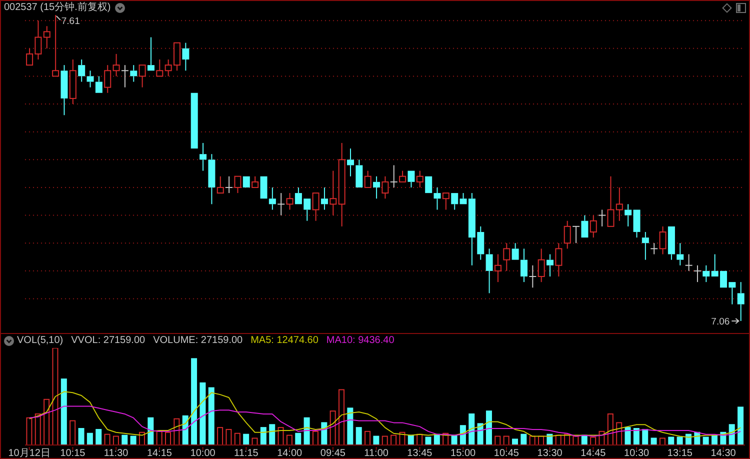 This screenshot has height=459, width=750. What do you see at coordinates (333, 453) in the screenshot?
I see `x-tick-label: 09:45` at bounding box center [333, 453].